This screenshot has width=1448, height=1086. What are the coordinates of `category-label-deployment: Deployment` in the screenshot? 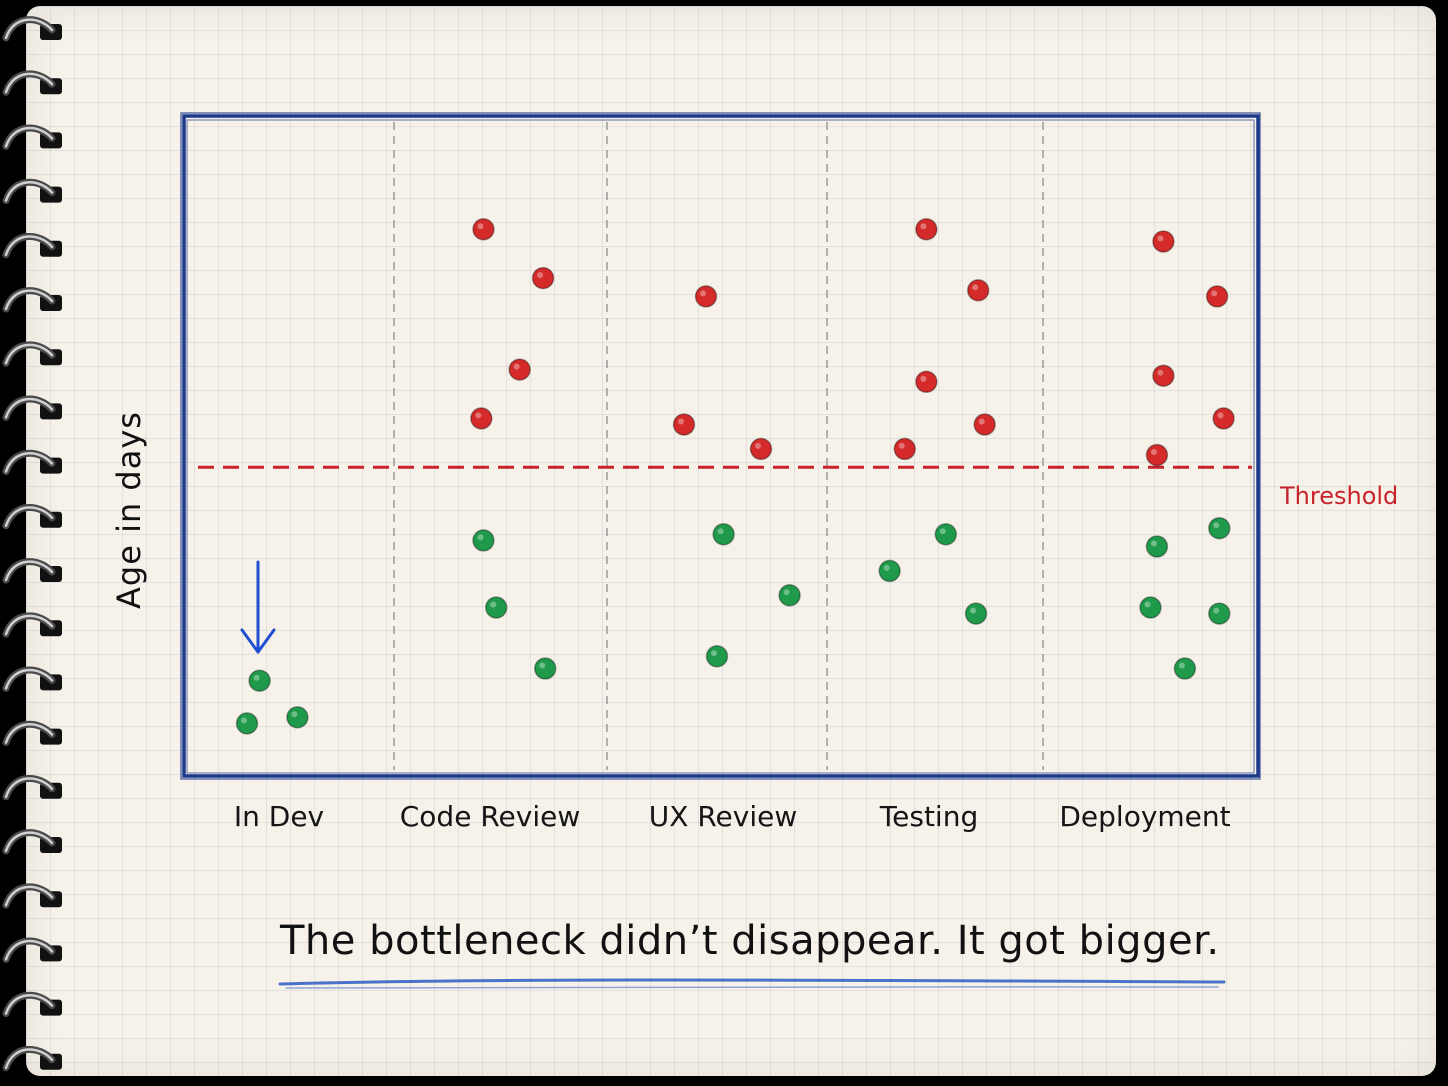 It's located at (1145, 816).